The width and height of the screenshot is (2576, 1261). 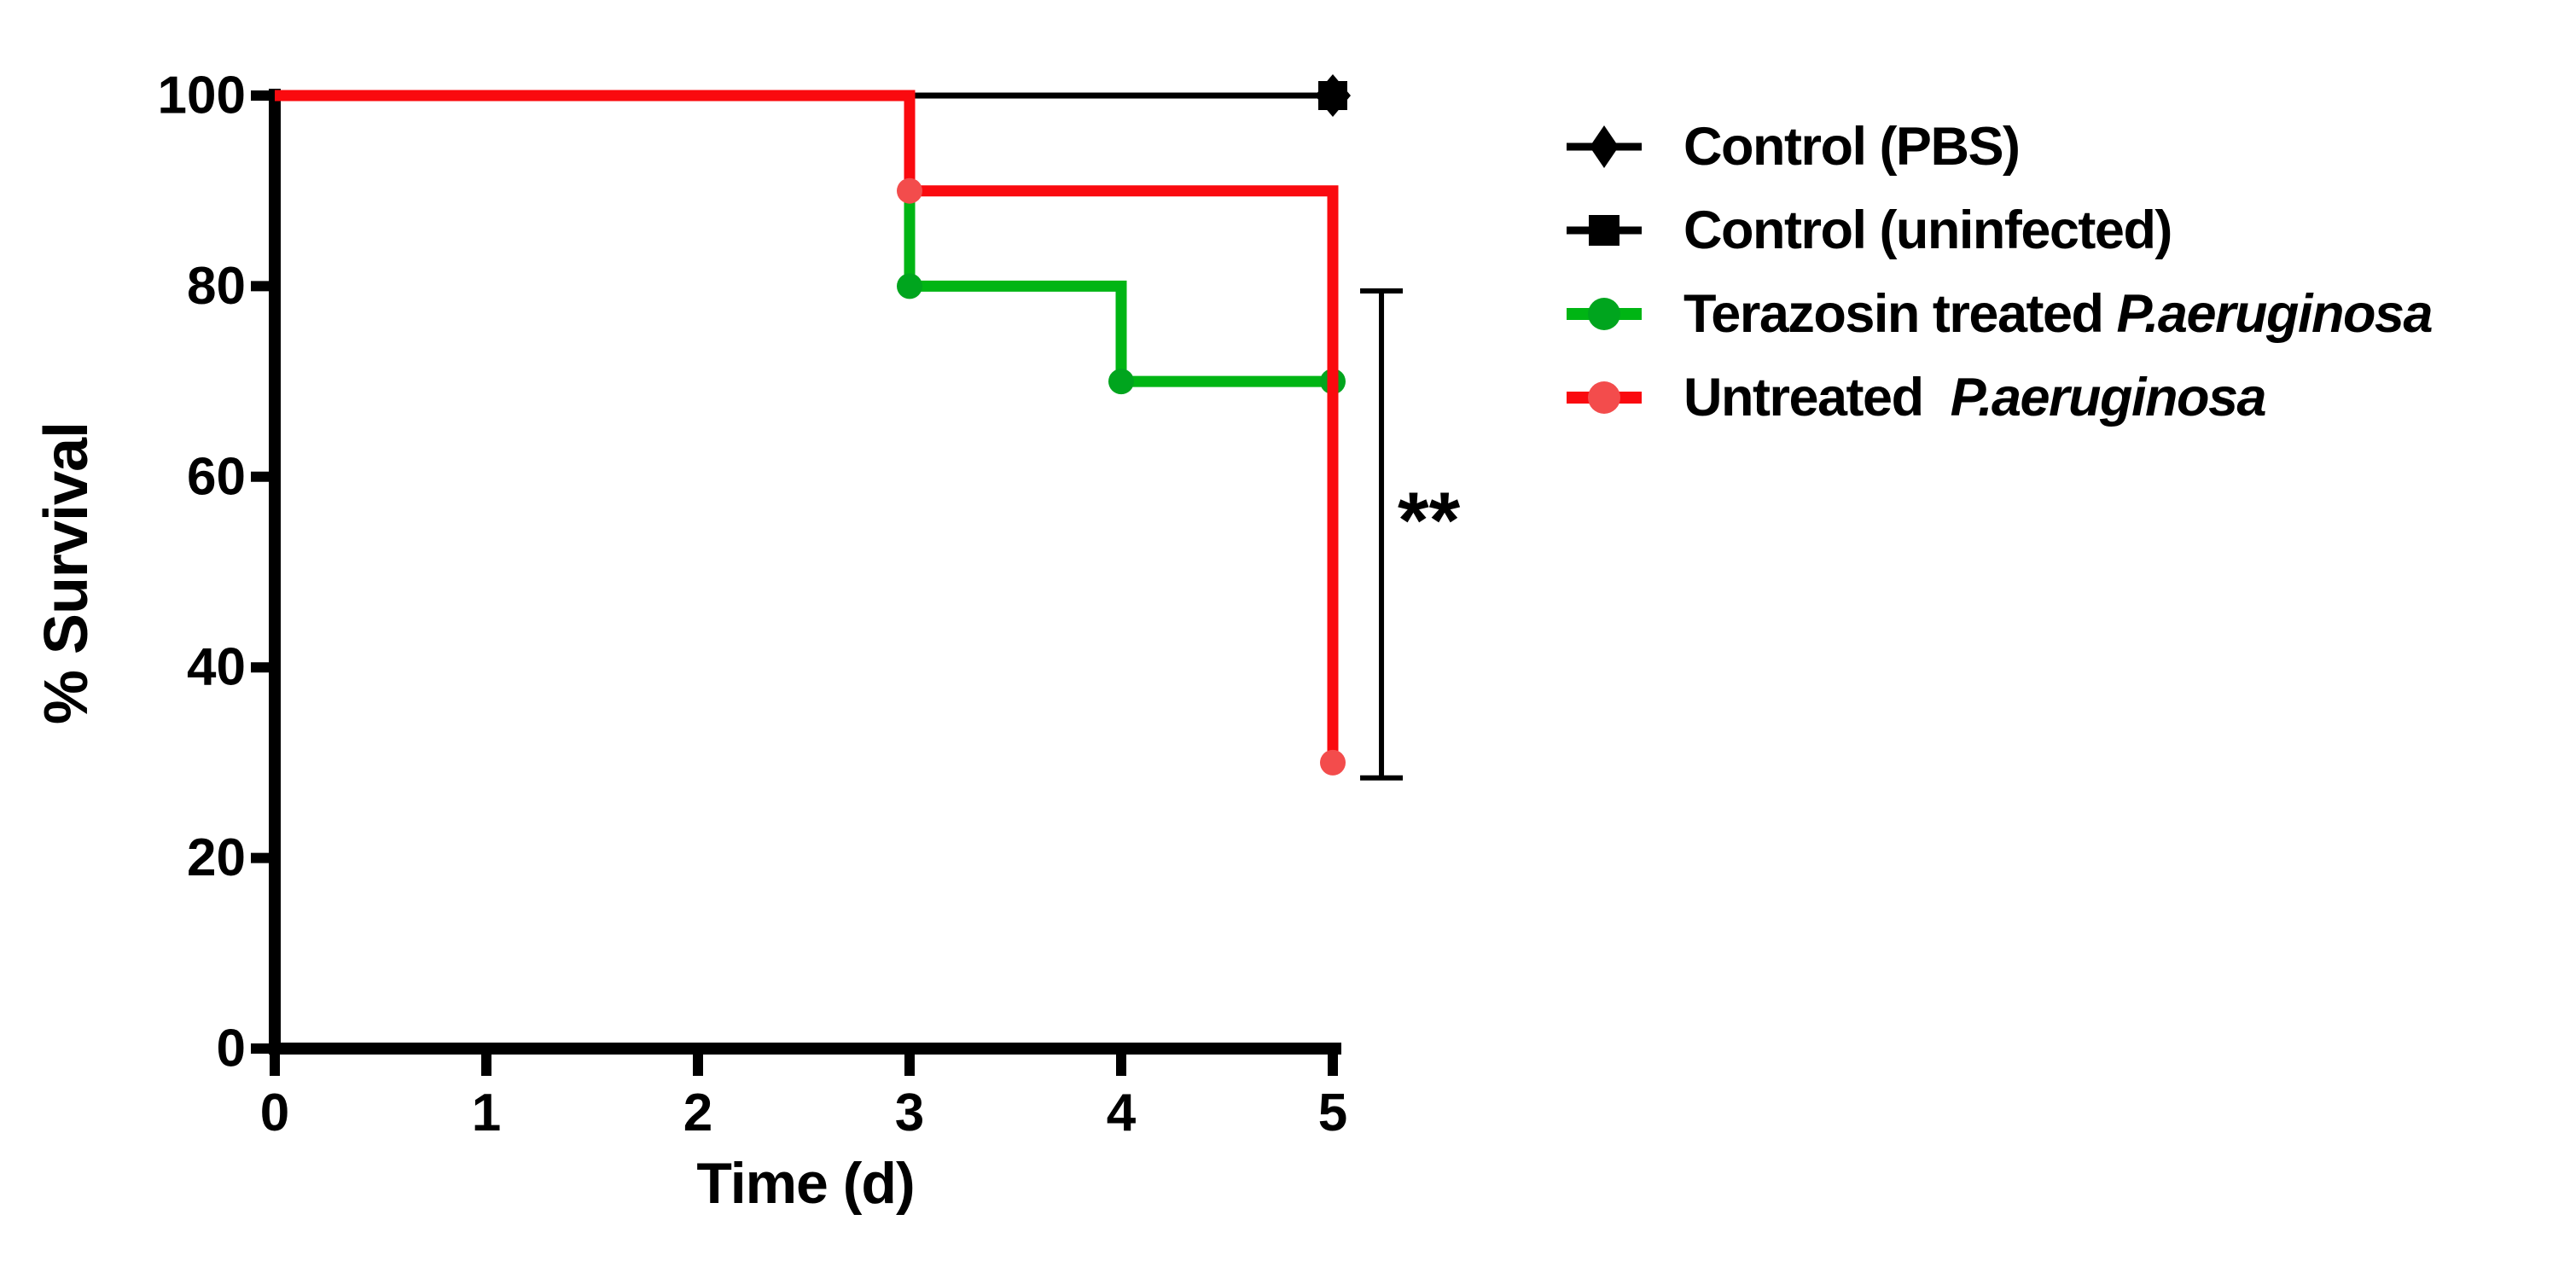 I want to click on legend-item-label: Control (PBS), so click(x=1852, y=146).